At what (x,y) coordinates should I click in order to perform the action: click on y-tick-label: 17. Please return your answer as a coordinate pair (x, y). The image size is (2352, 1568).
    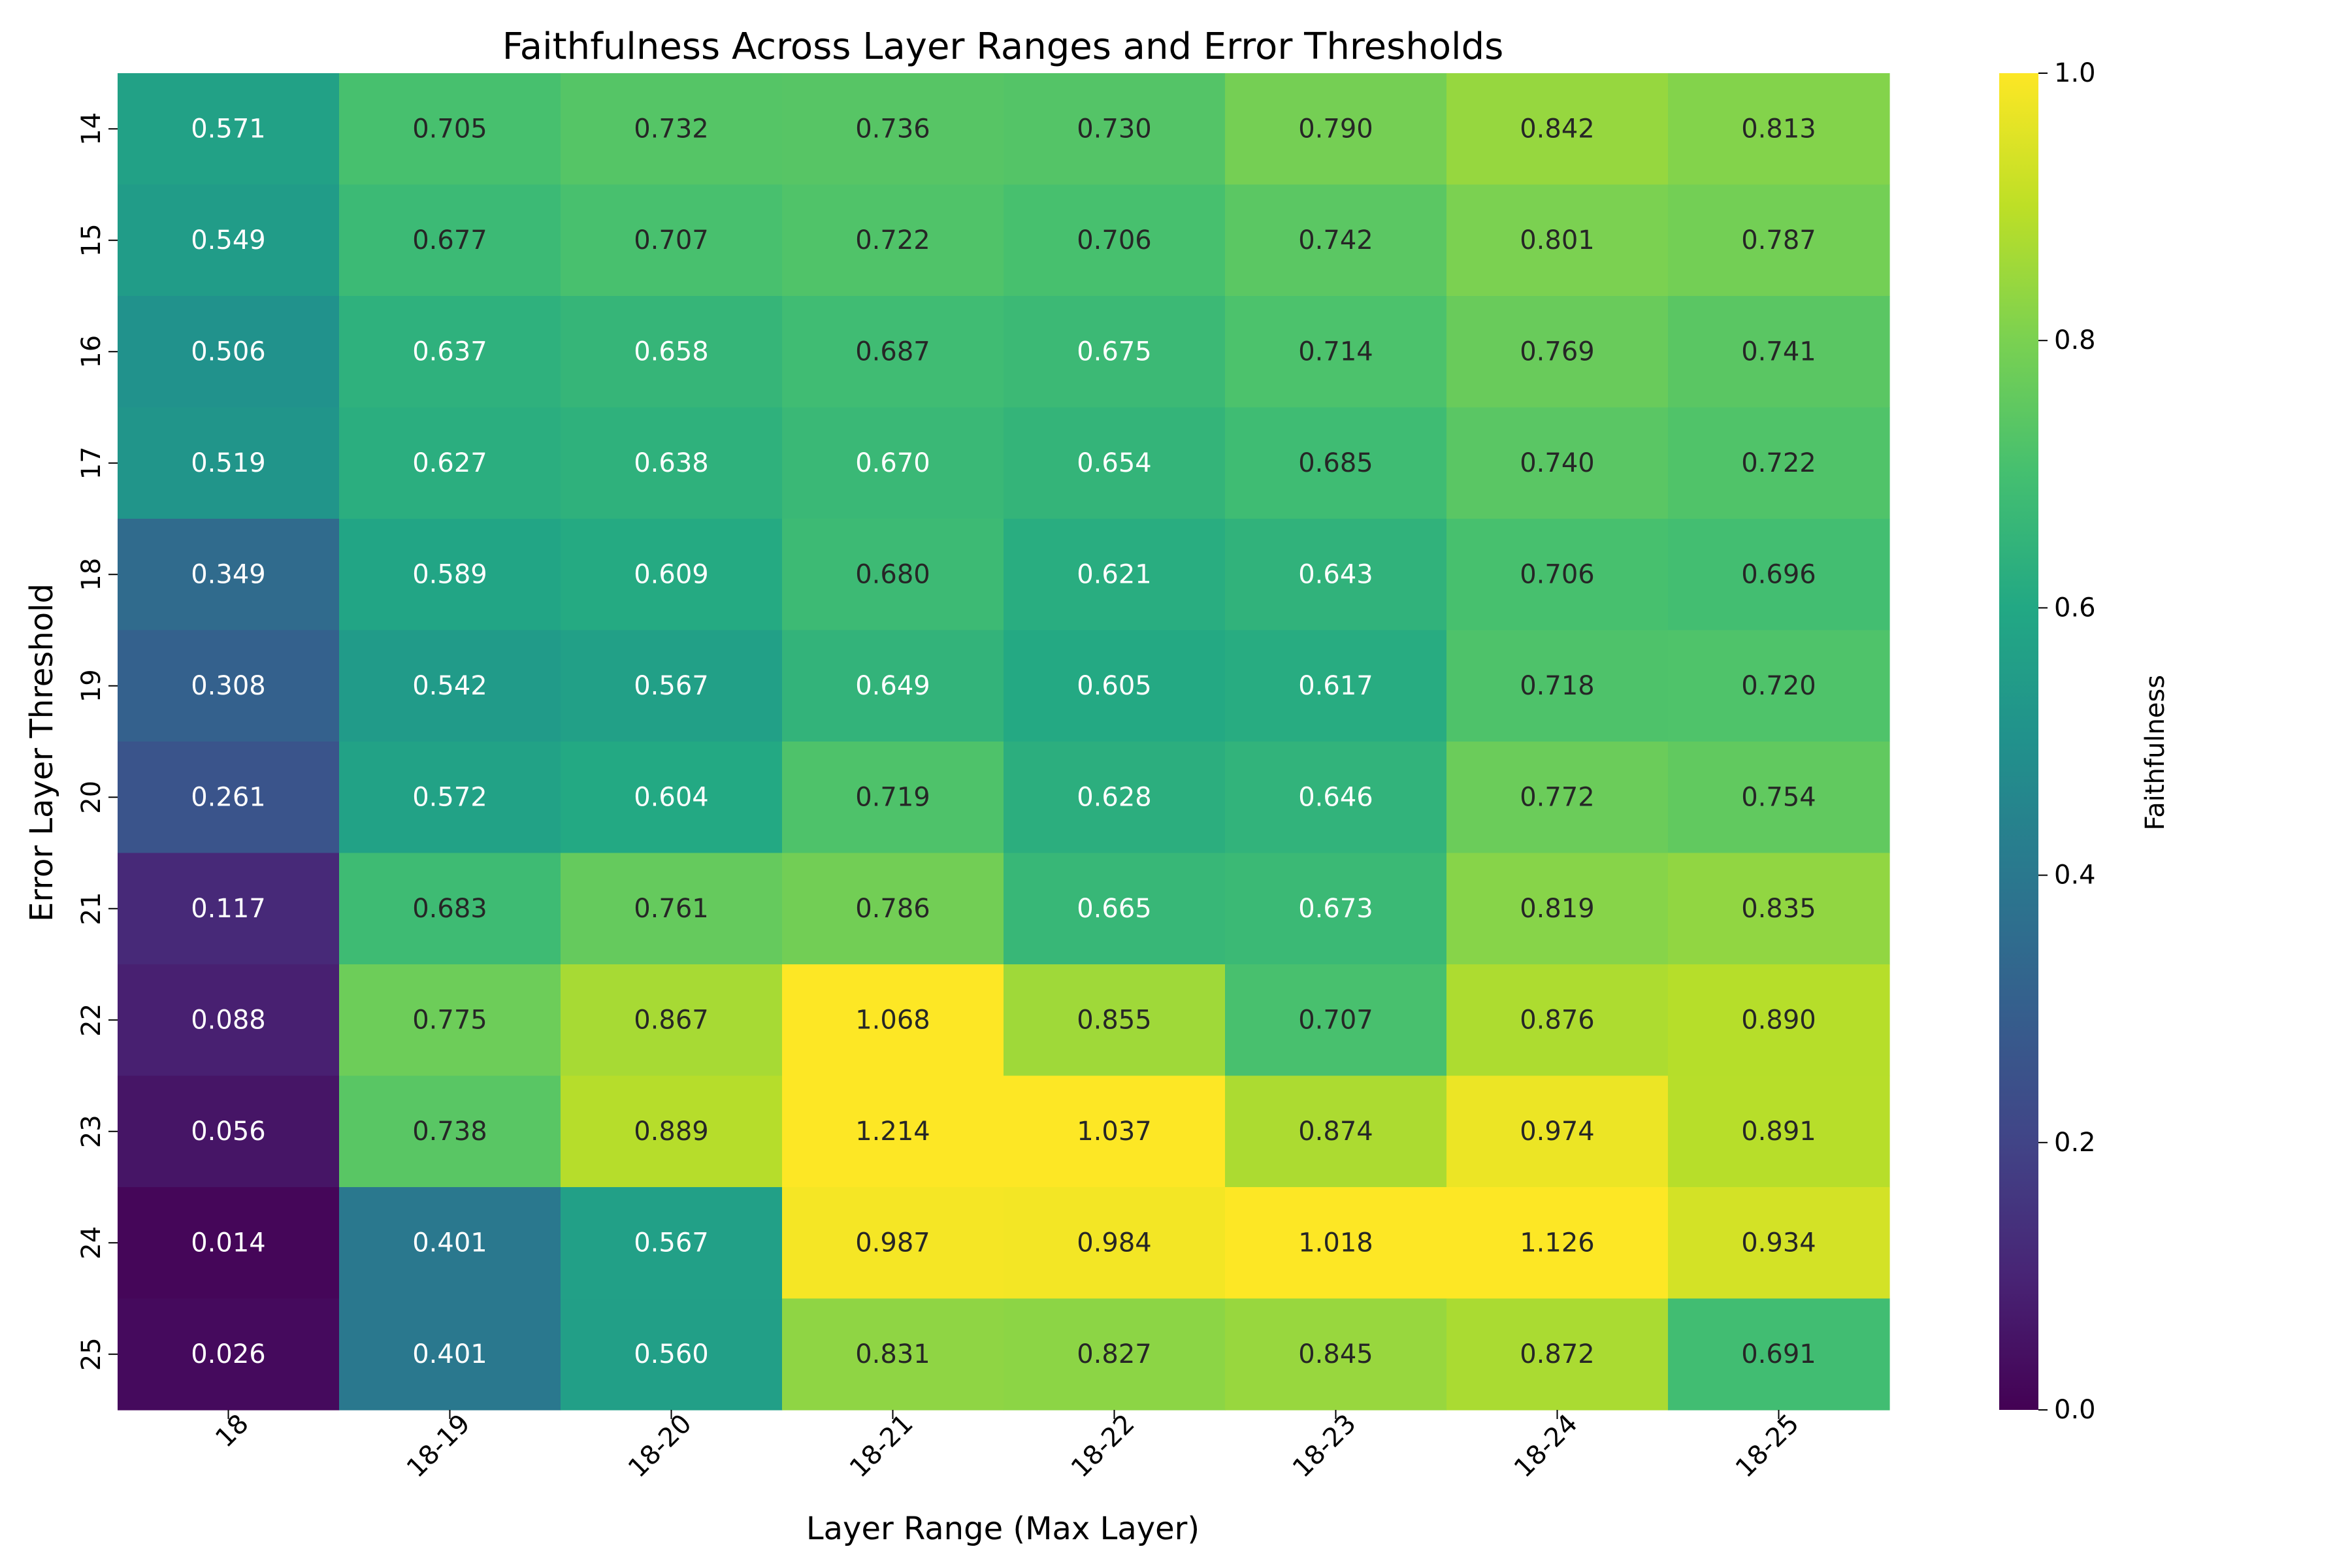
    Looking at the image, I should click on (91, 463).